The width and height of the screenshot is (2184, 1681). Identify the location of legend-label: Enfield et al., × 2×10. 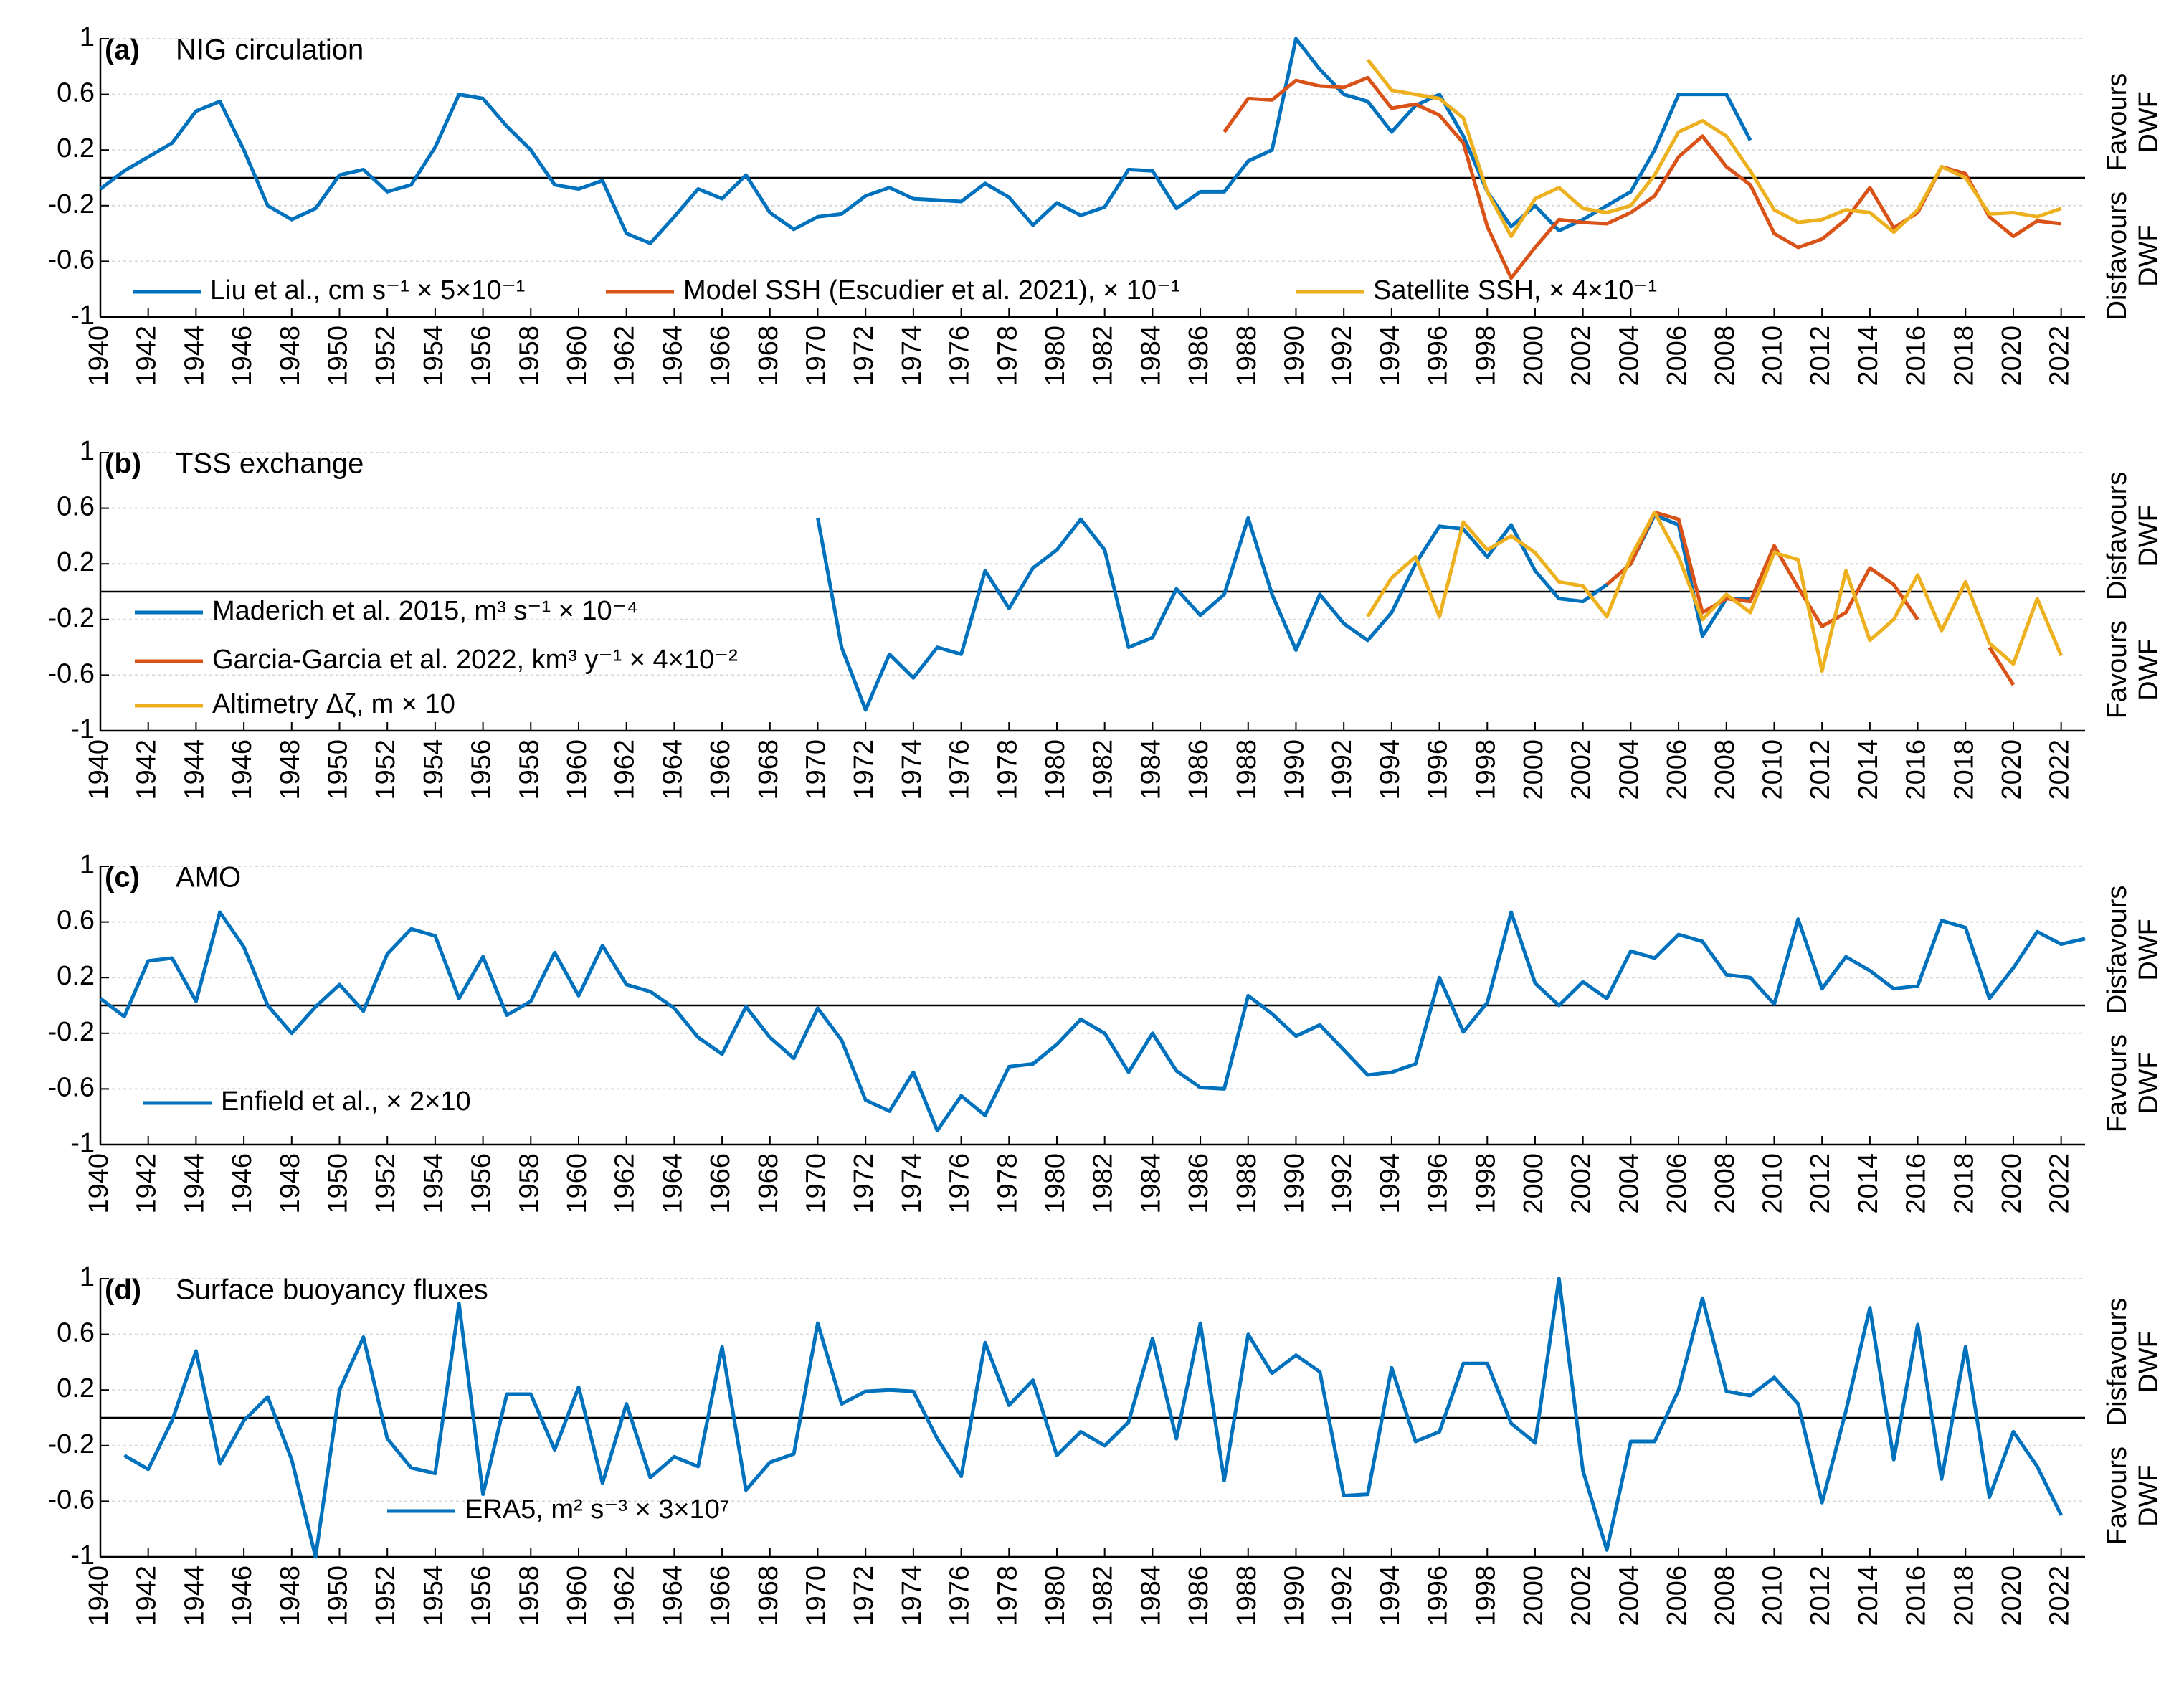
(346, 1102).